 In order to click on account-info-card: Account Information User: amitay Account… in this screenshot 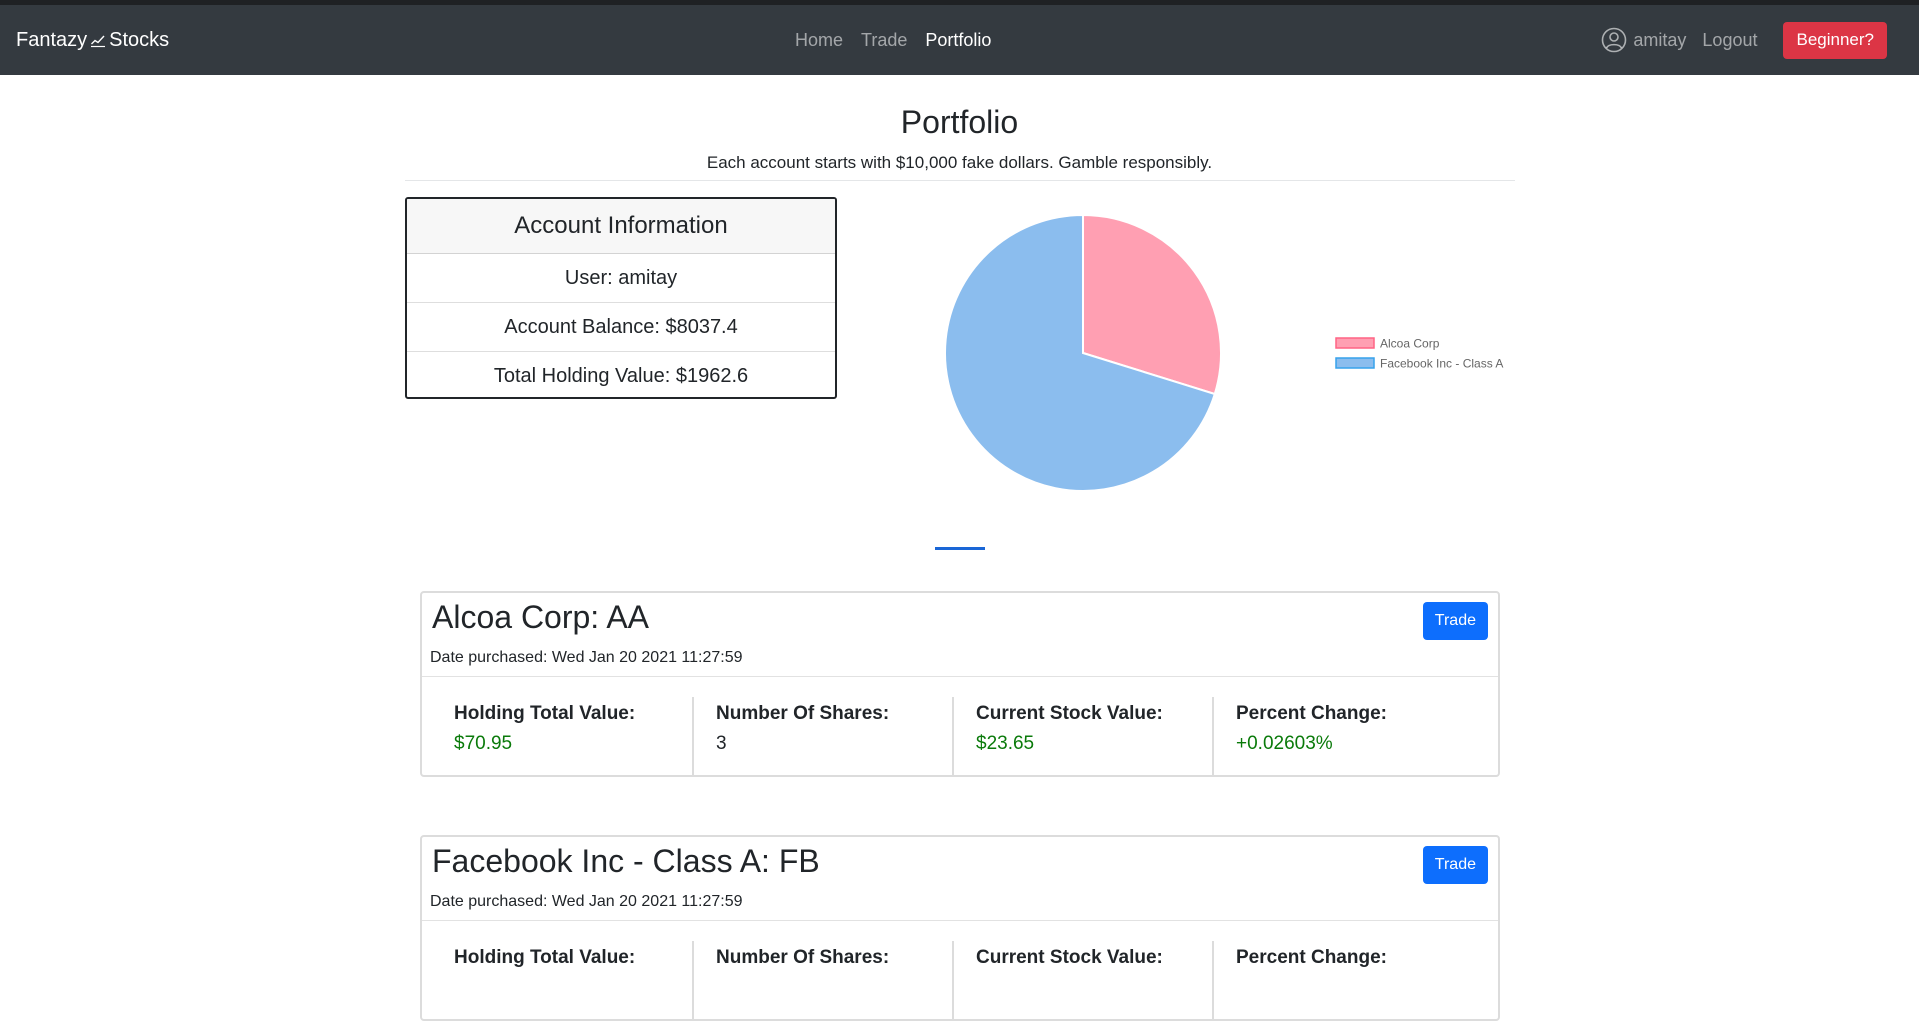, I will do `click(621, 298)`.